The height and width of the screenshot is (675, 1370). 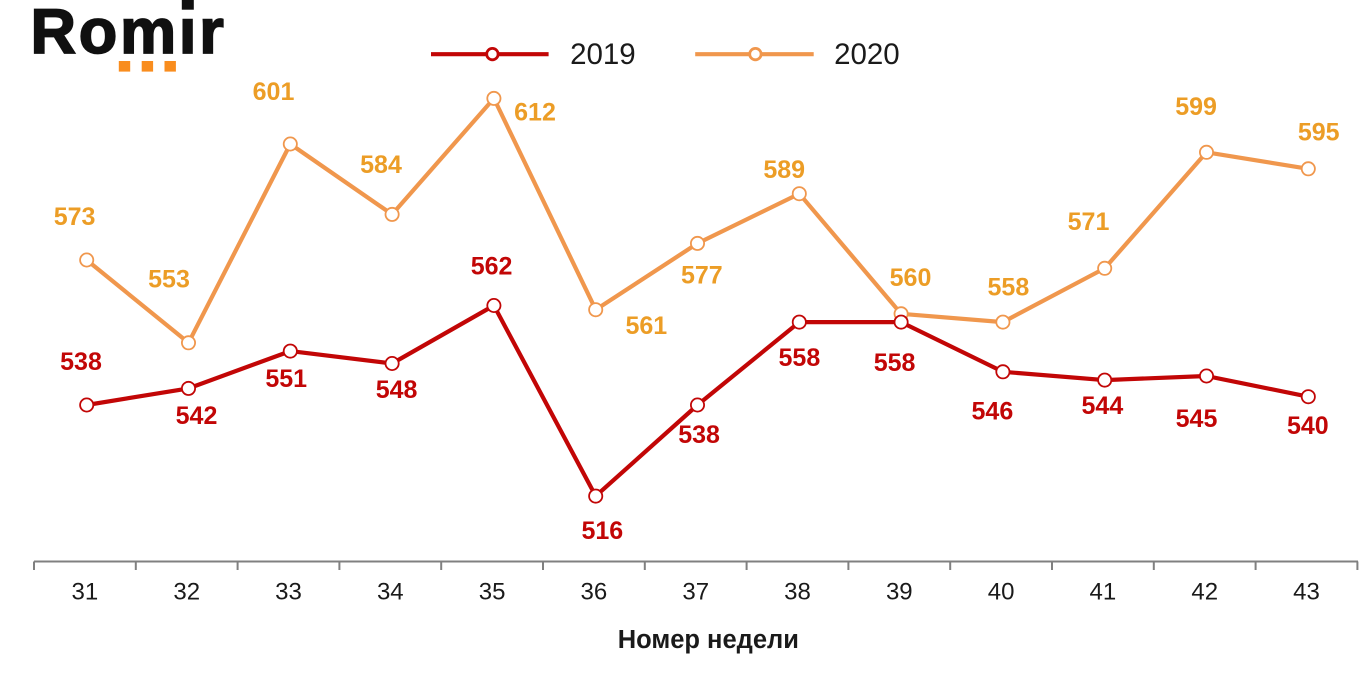 What do you see at coordinates (1089, 222) in the screenshot?
I see `svg-text: 571` at bounding box center [1089, 222].